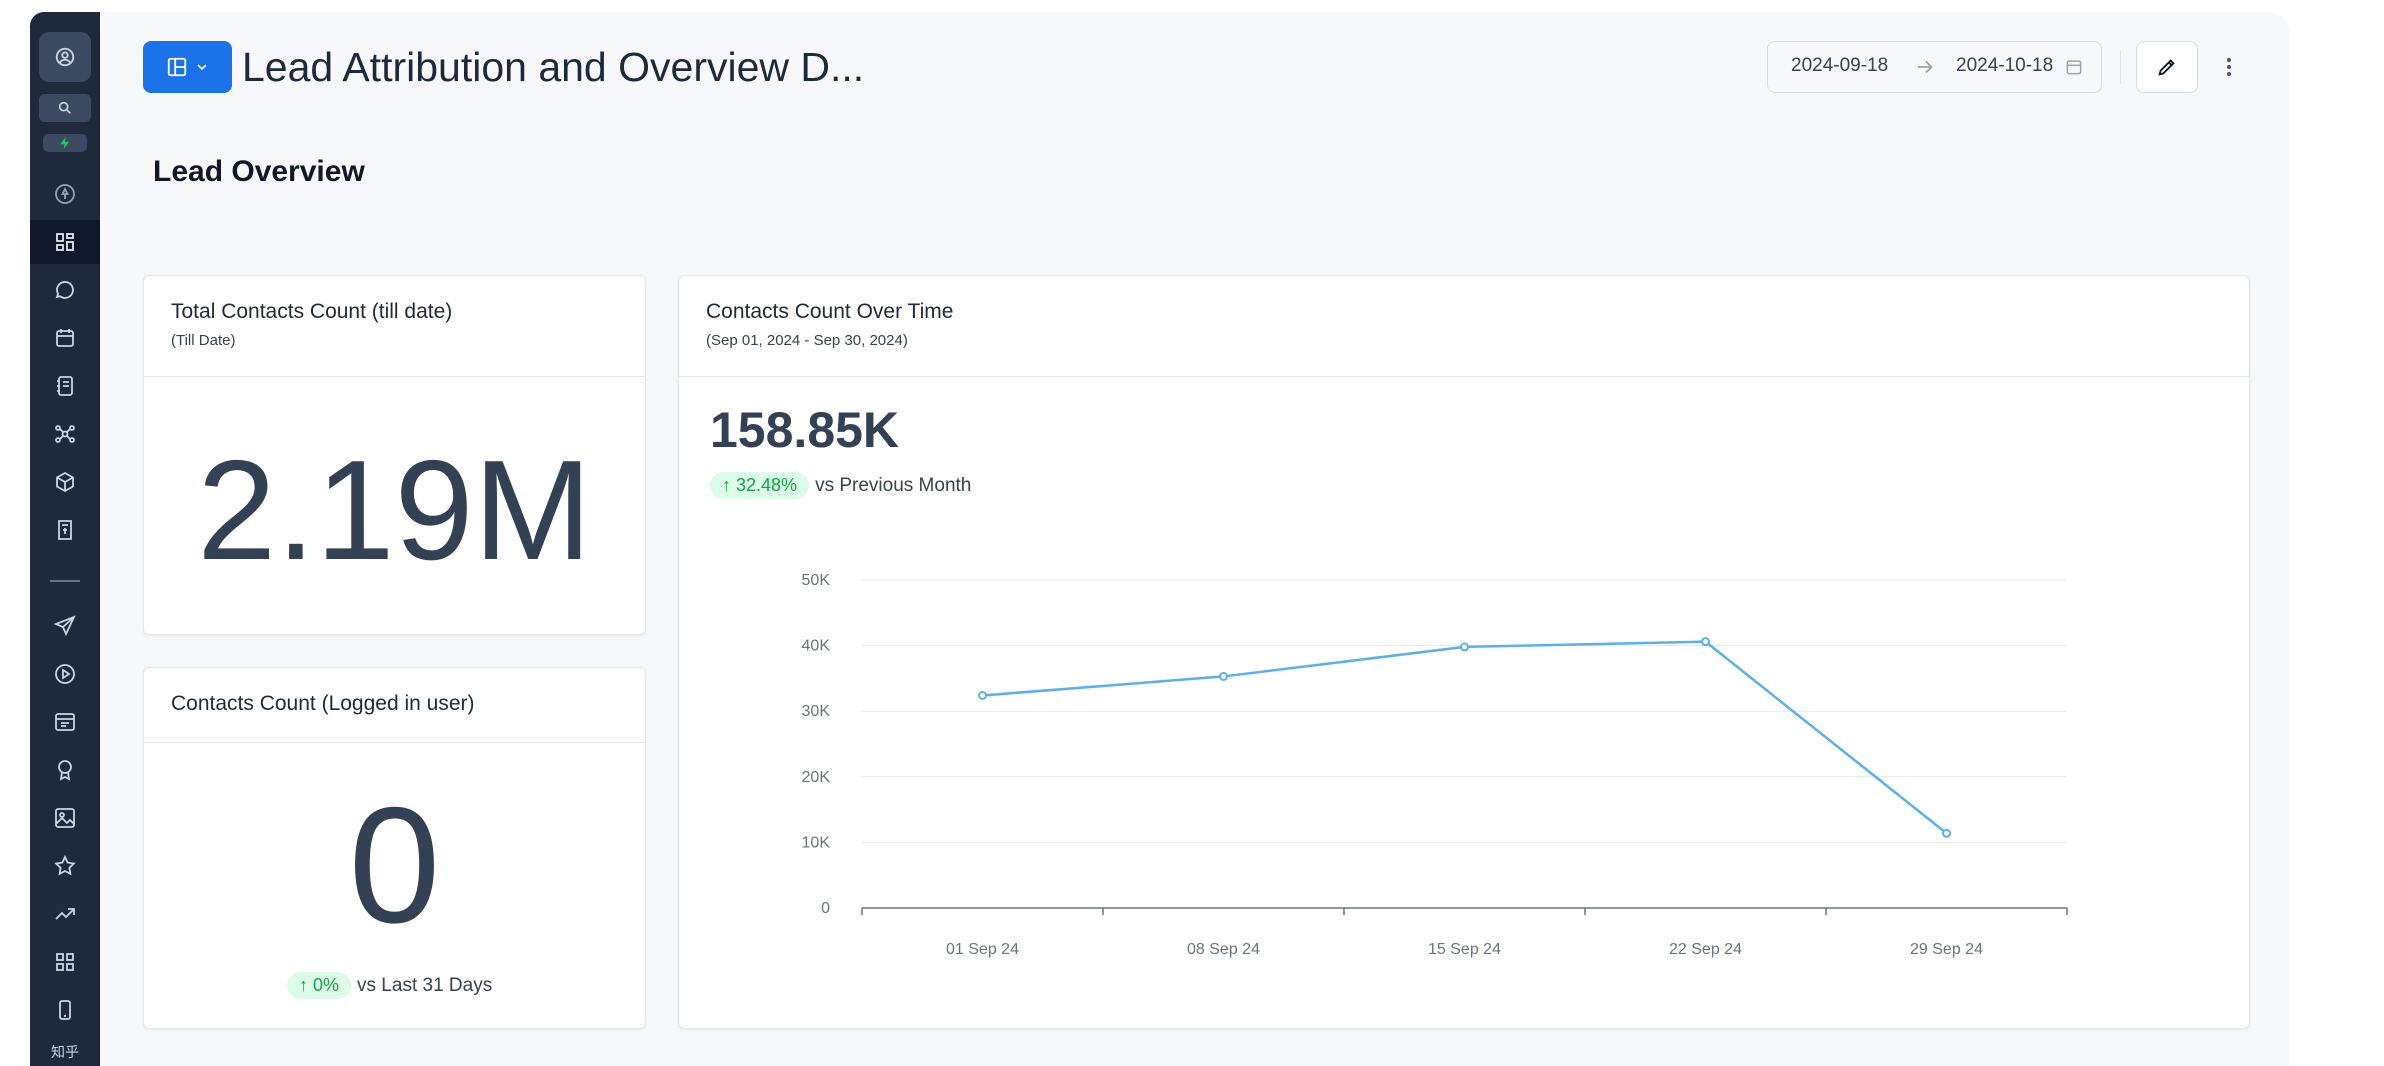 Image resolution: width=2384 pixels, height=1066 pixels. I want to click on kpi-comparison: ↑ 32.48% vs Previous Month, so click(840, 485).